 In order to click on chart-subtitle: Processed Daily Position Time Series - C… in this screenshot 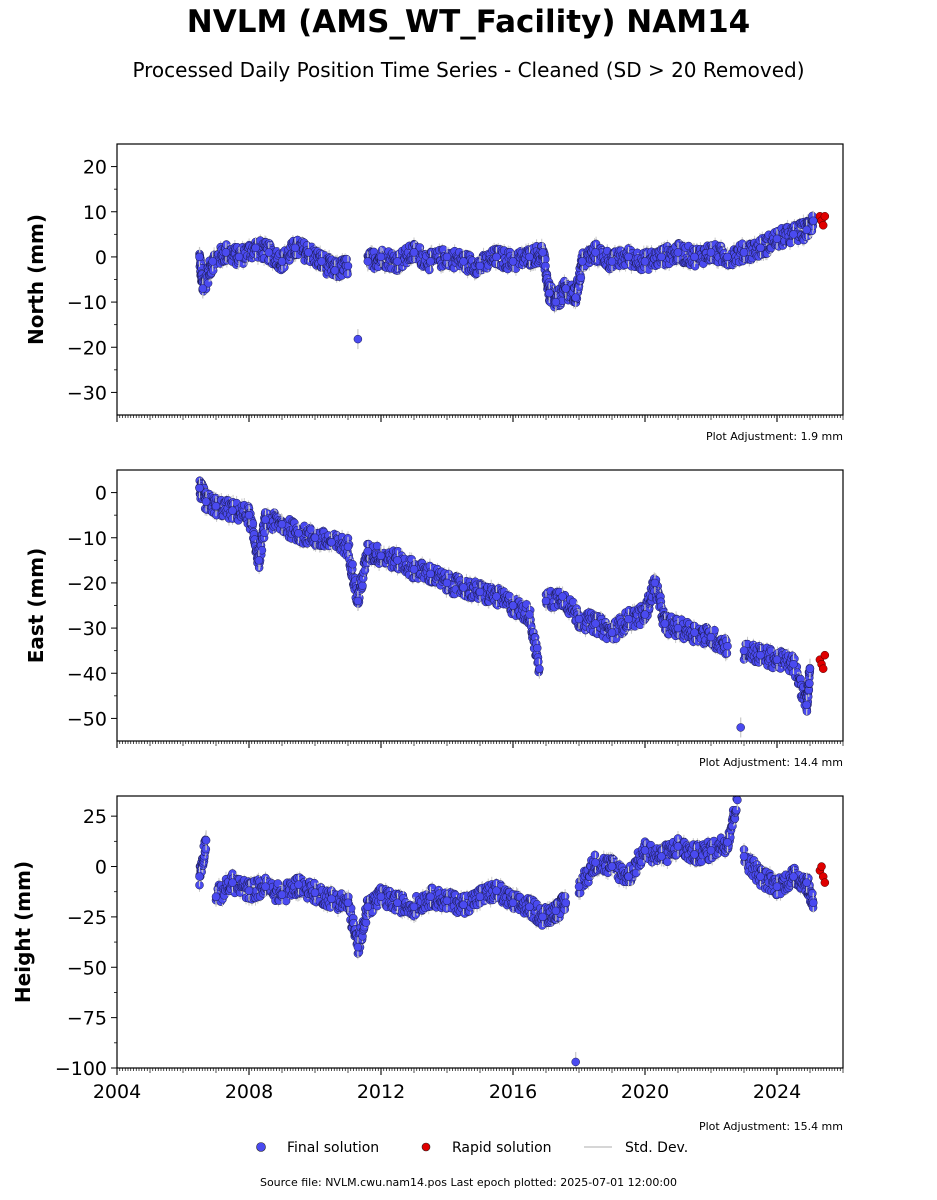, I will do `click(468, 70)`.